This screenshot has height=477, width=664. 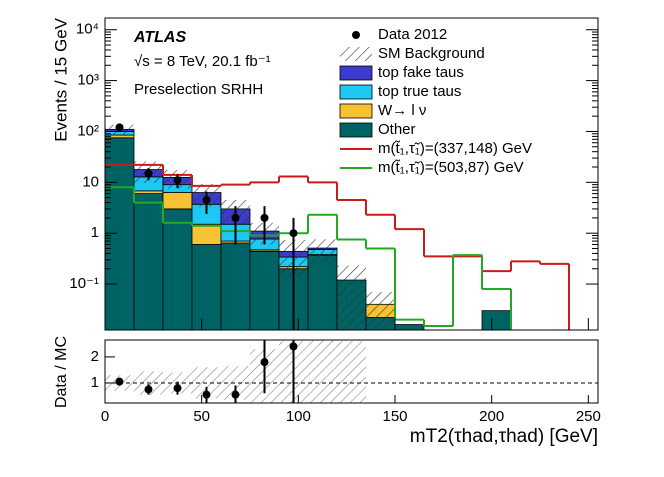 What do you see at coordinates (88, 80) in the screenshot?
I see `y-tick-label: 10³` at bounding box center [88, 80].